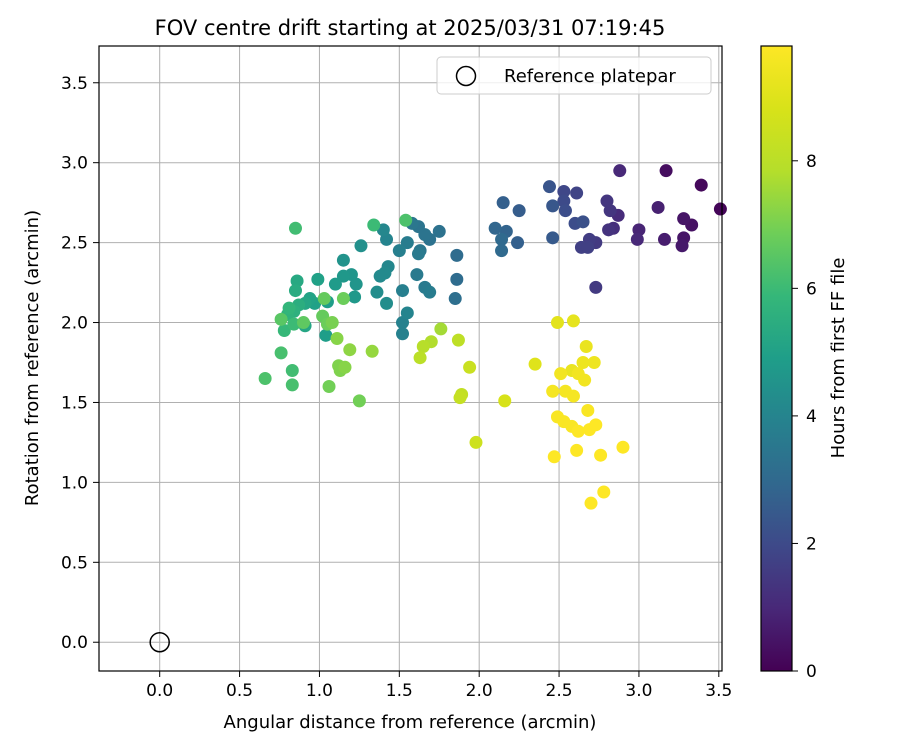 Image resolution: width=900 pixels, height=750 pixels. I want to click on colorbar, so click(776, 358).